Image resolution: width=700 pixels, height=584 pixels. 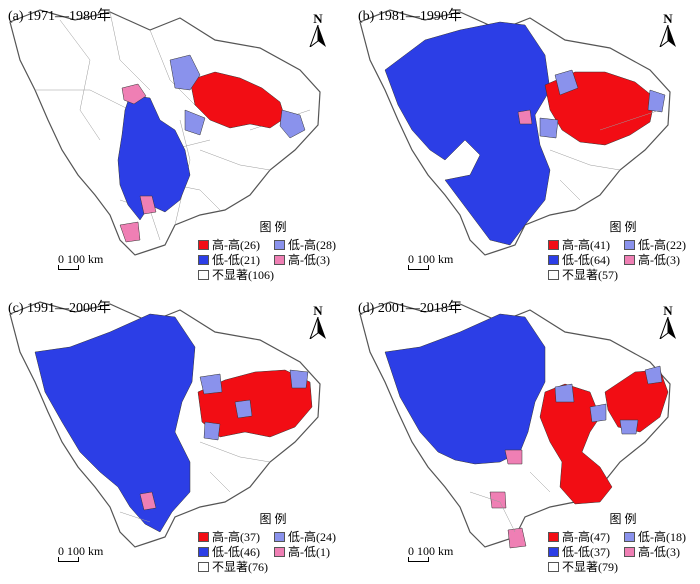 I want to click on legend-high-high: 高-高(47), so click(x=586, y=537).